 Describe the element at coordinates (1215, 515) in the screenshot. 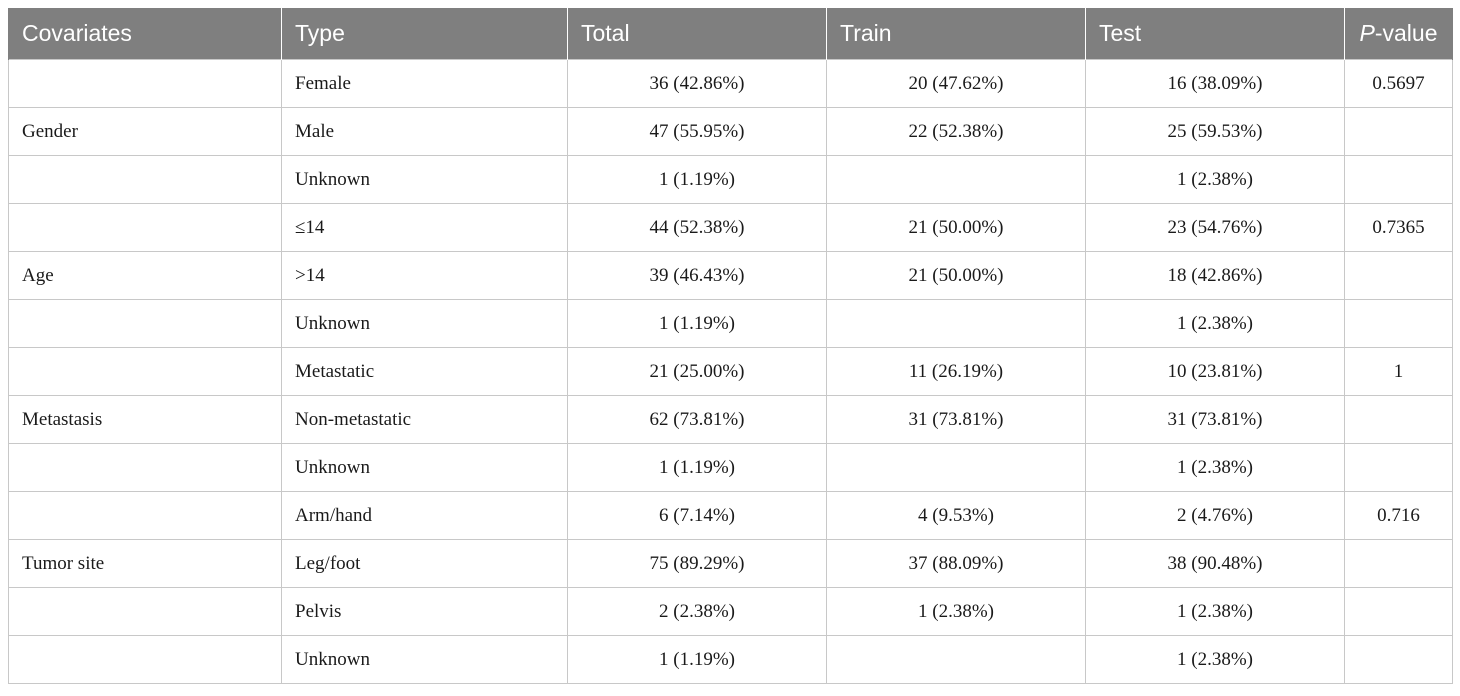

I see `test-cell: 2 (4.76%)` at that location.